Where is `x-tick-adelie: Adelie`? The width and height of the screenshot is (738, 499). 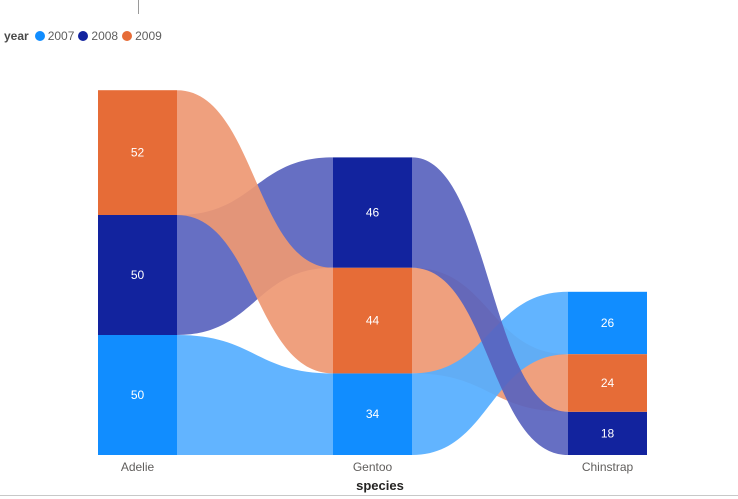 x-tick-adelie: Adelie is located at coordinates (138, 467).